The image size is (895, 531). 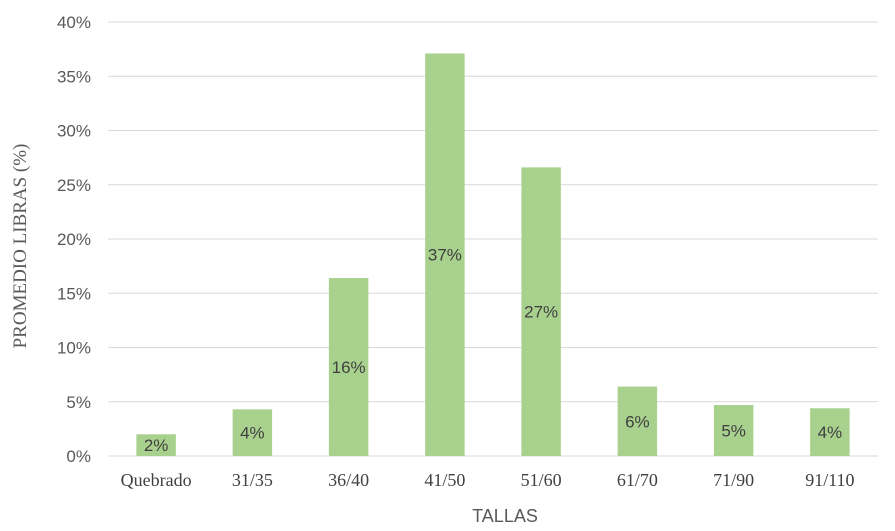 I want to click on y-tick-label: 0%, so click(x=78, y=456).